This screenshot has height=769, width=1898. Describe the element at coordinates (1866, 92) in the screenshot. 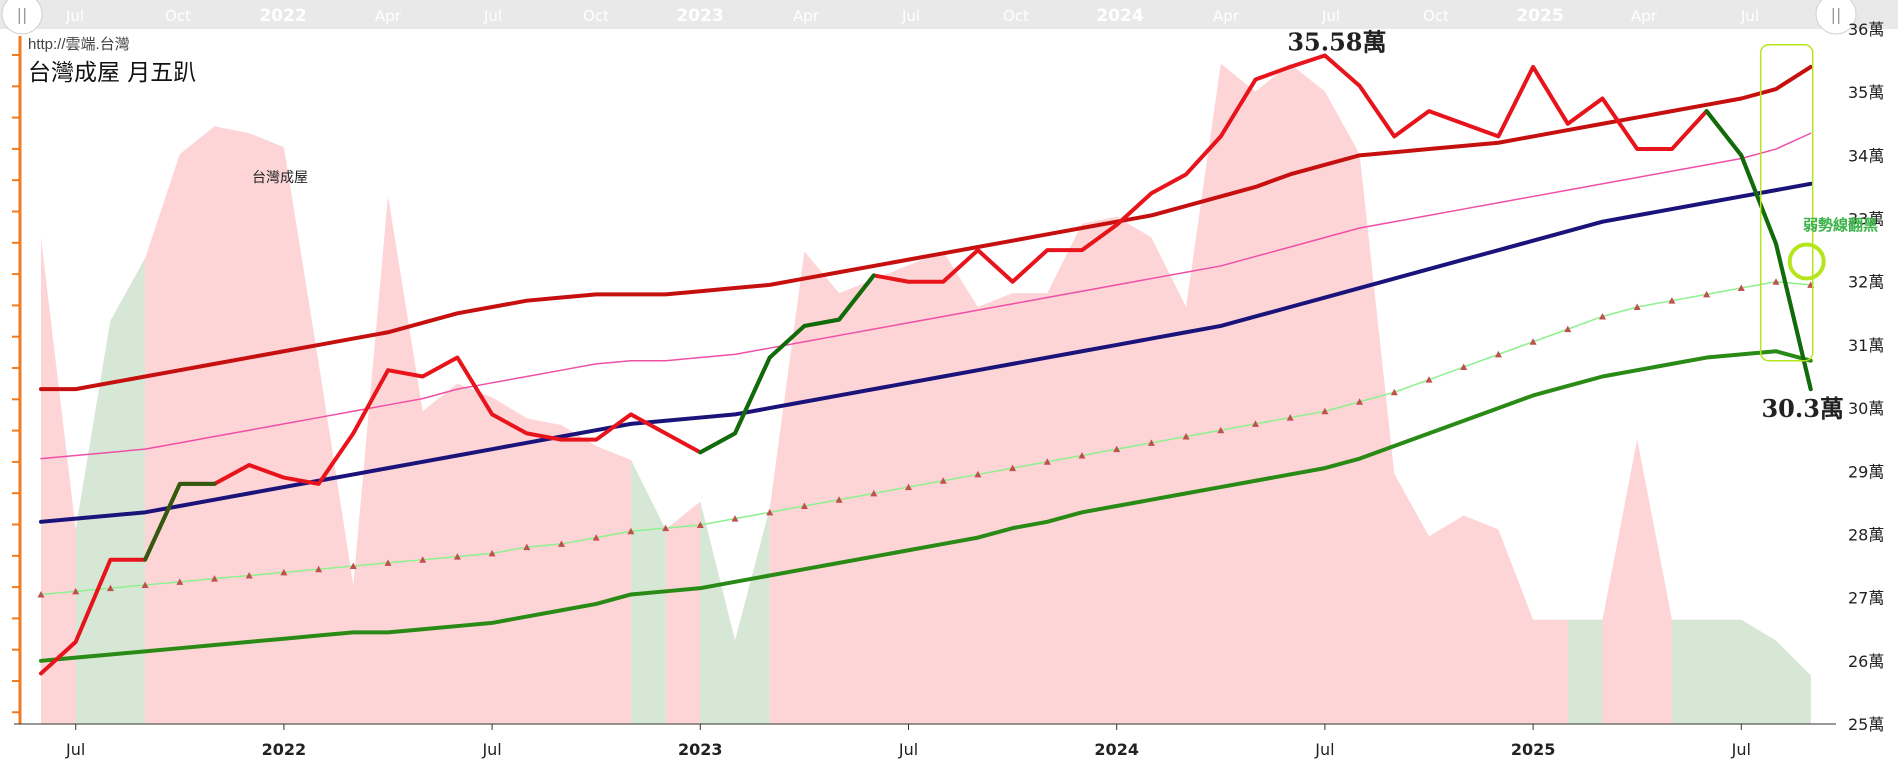

I see `y-tick-label: 35萬` at that location.